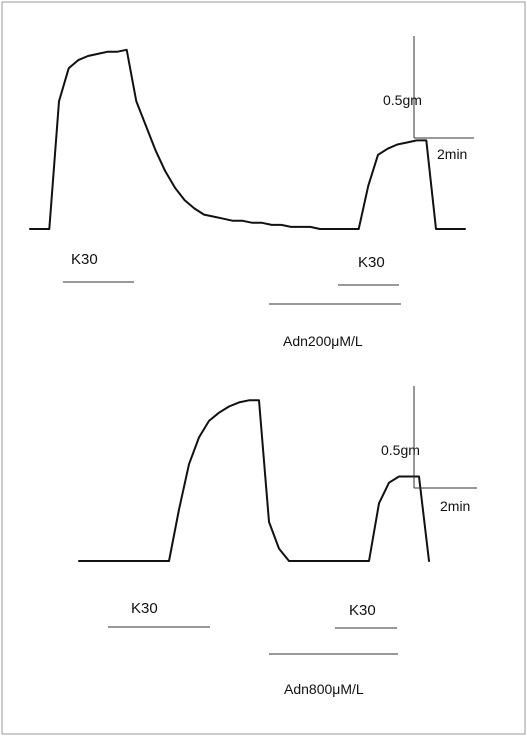  What do you see at coordinates (402, 100) in the screenshot?
I see `scale-label-tension-top: 0.5gm` at bounding box center [402, 100].